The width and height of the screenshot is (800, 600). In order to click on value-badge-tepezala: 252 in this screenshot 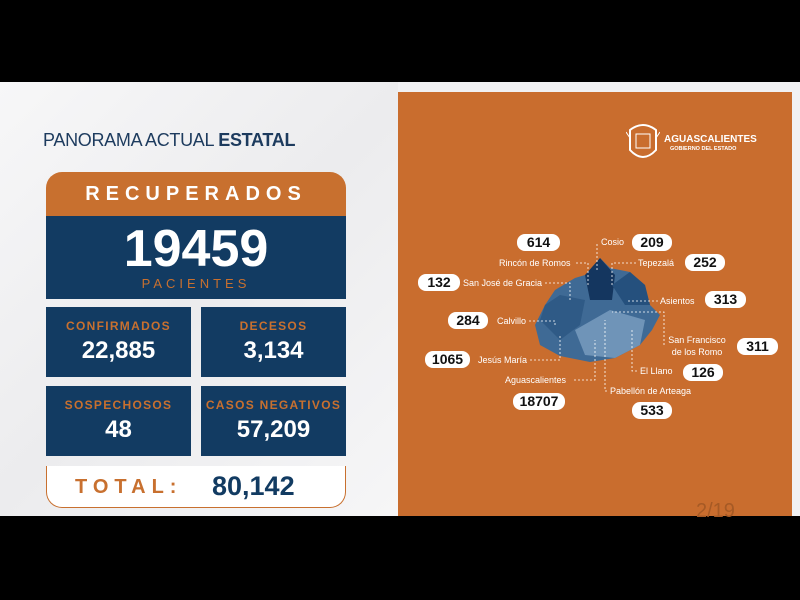, I will do `click(705, 262)`.